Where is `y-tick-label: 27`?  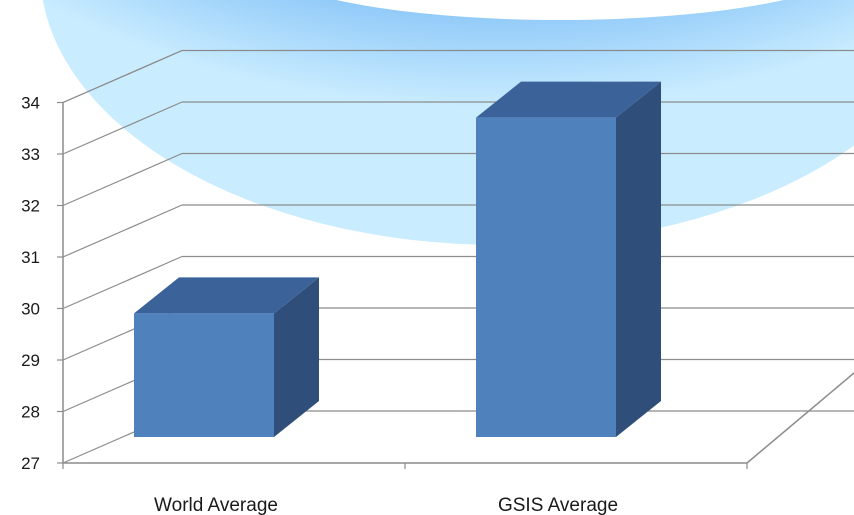
y-tick-label: 27 is located at coordinates (30, 463).